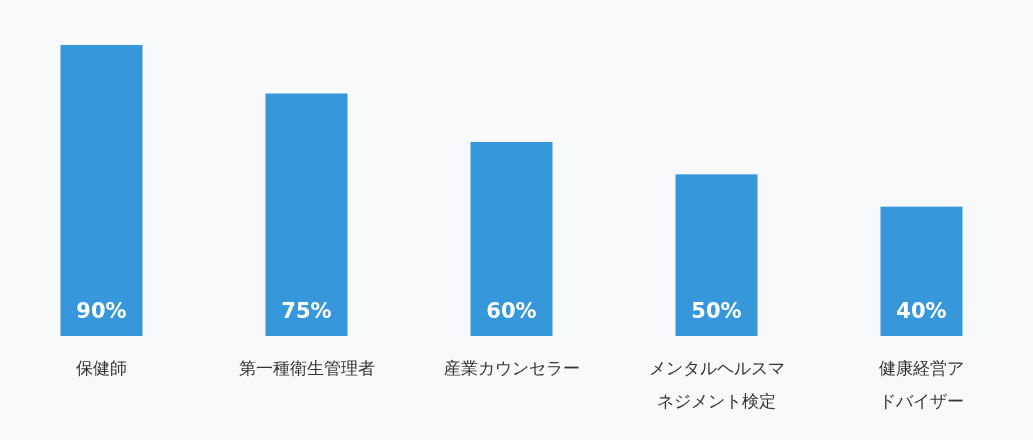 This screenshot has height=440, width=1033. I want to click on data-label: 50%, so click(716, 311).